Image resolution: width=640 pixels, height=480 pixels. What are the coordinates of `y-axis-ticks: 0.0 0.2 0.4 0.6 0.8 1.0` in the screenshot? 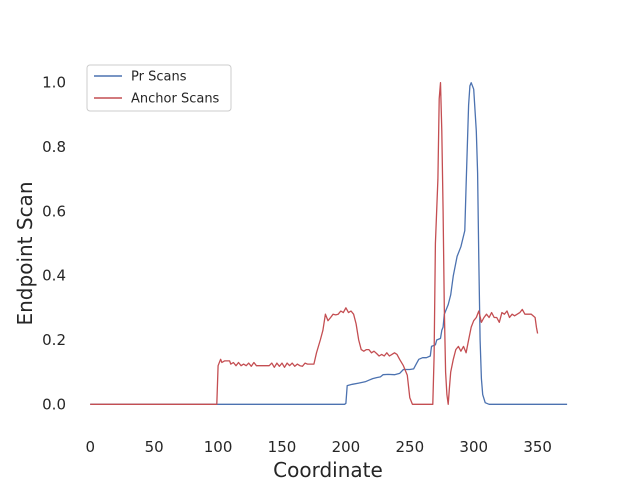 It's located at (54, 244).